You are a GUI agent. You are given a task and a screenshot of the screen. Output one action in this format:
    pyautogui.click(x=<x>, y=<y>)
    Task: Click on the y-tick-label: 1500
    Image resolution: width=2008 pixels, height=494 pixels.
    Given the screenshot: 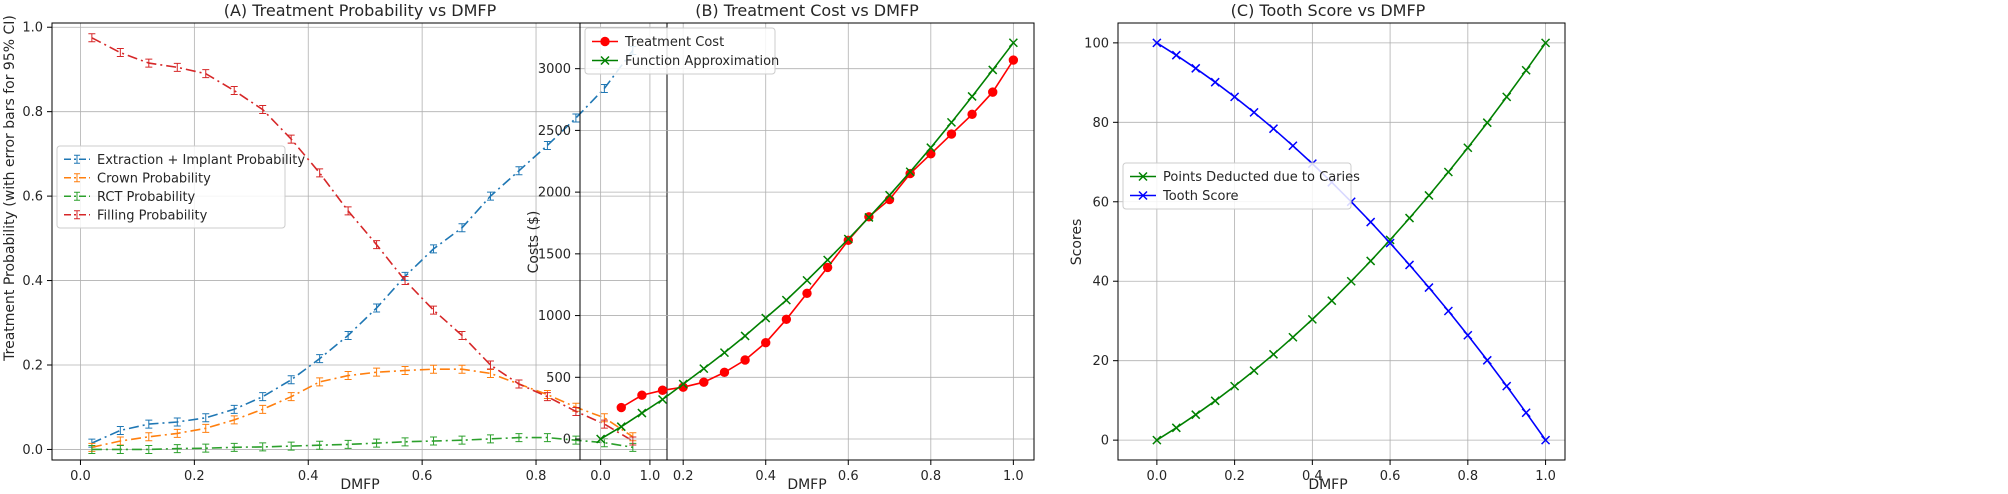 What is the action you would take?
    pyautogui.click(x=554, y=254)
    